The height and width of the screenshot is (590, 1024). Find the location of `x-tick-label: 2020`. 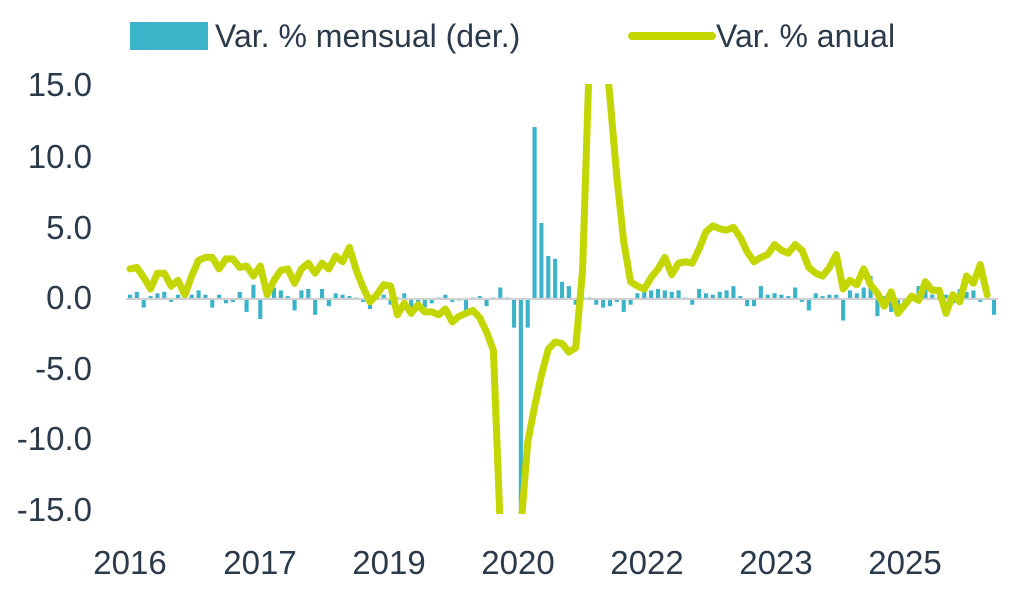

x-tick-label: 2020 is located at coordinates (517, 562).